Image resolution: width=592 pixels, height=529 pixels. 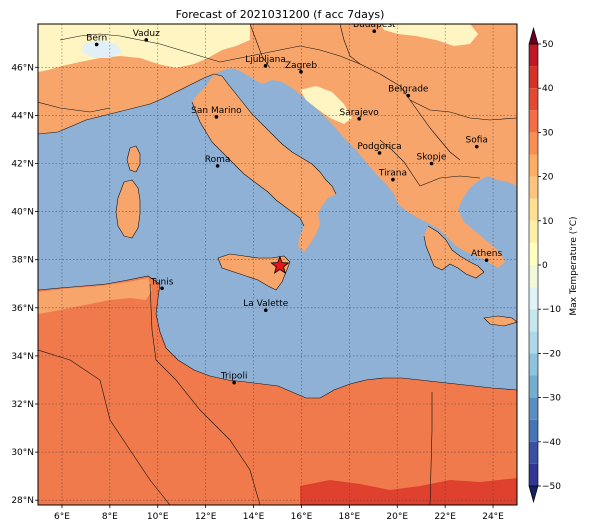 What do you see at coordinates (95, 296) in the screenshot?
I see `africa-coastal-band` at bounding box center [95, 296].